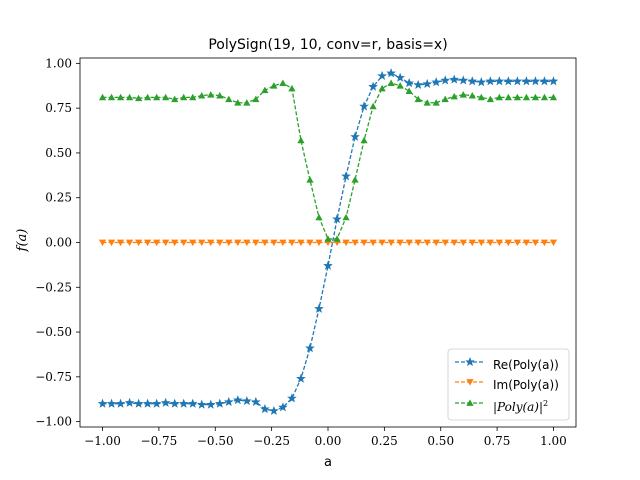 The width and height of the screenshot is (640, 480). I want to click on legend-label-abs: |Poly(a)|2, so click(520, 406).